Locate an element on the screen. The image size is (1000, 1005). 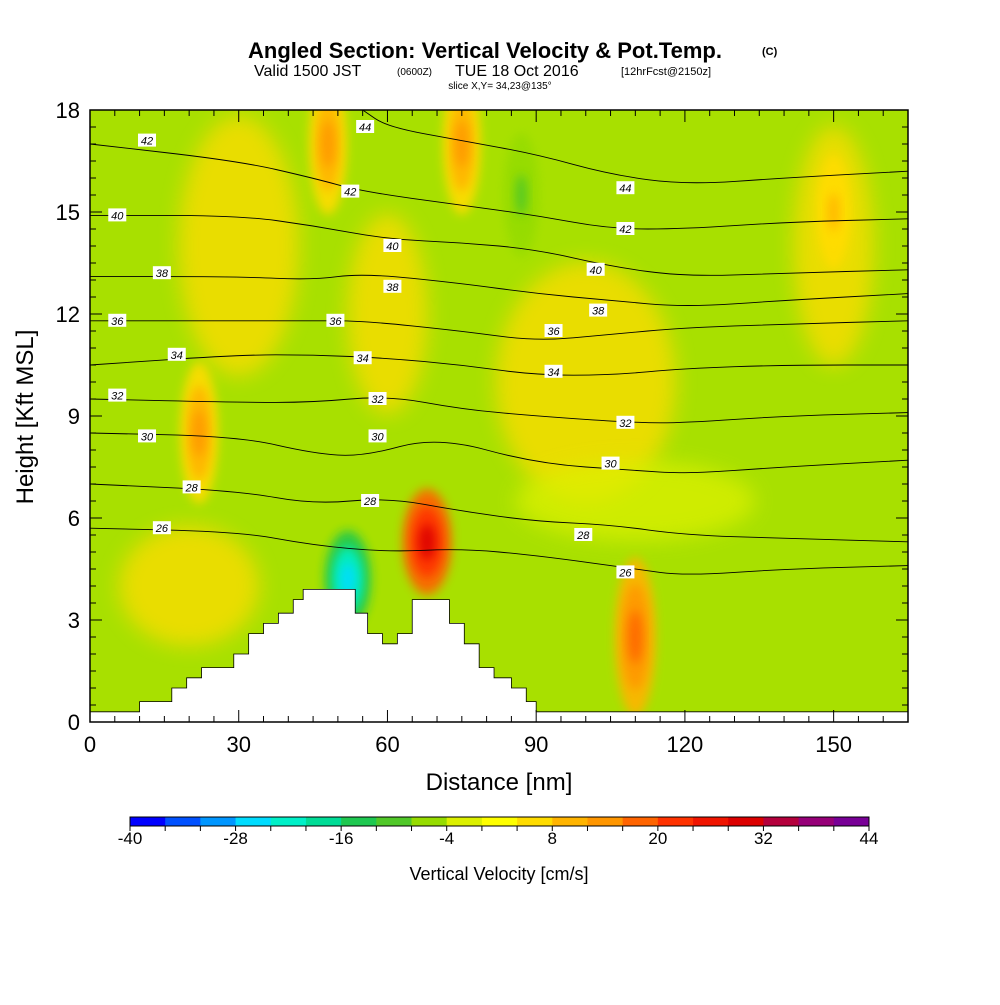
y-tick-label: 9 is located at coordinates (74, 416).